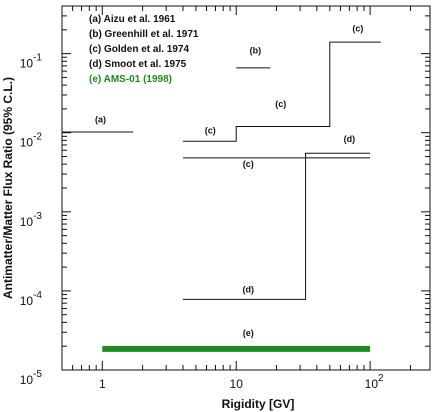  Describe the element at coordinates (31, 220) in the screenshot. I see `y-tick-label: 10⁻³` at that location.